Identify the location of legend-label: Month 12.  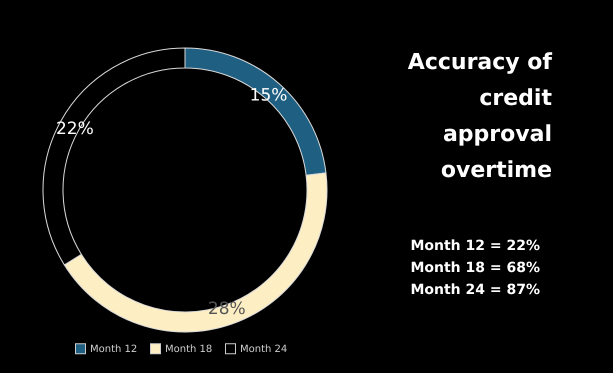
(114, 349).